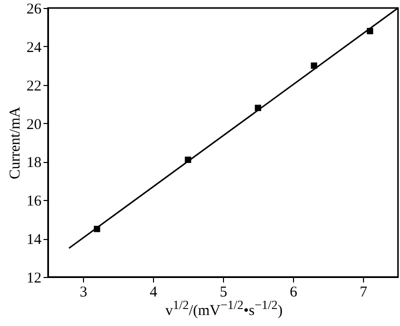  Describe the element at coordinates (224, 292) in the screenshot. I see `x-tick-label: 5` at that location.